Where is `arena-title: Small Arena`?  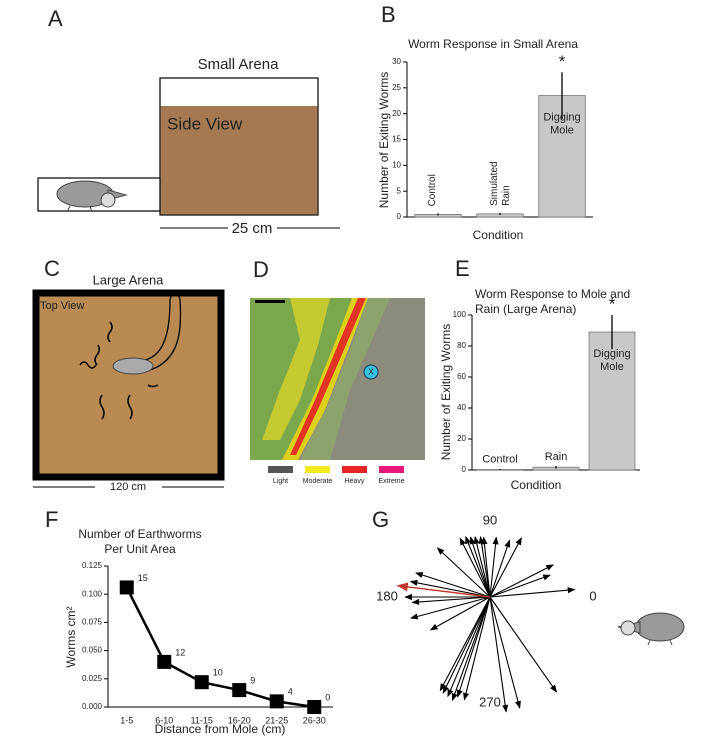
arena-title: Small Arena is located at coordinates (239, 64).